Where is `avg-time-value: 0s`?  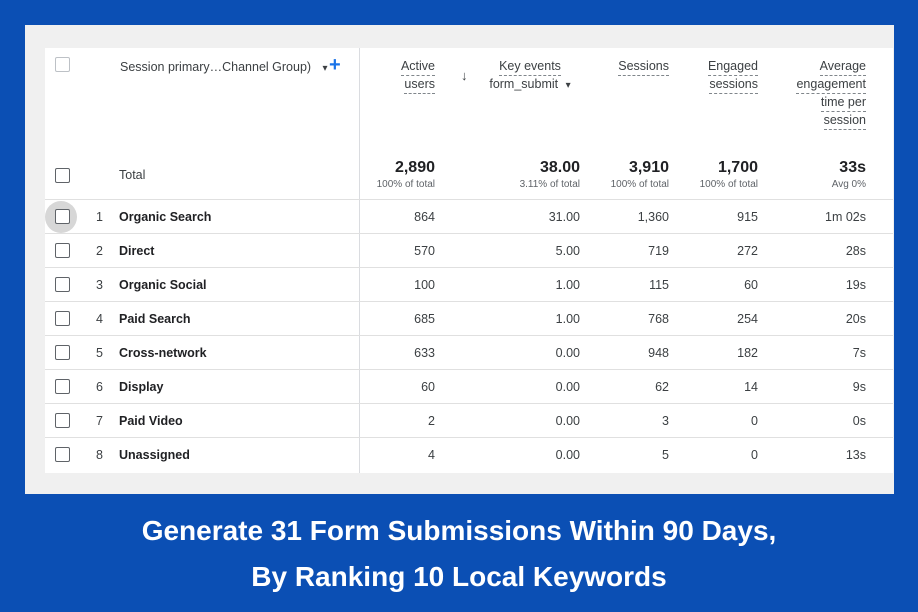
avg-time-value: 0s is located at coordinates (859, 421).